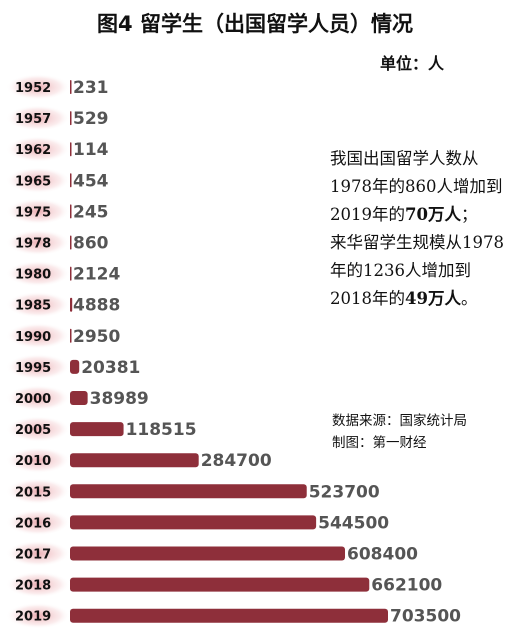 Image resolution: width=510 pixels, height=640 pixels. Describe the element at coordinates (33, 430) in the screenshot. I see `year-label: 2005` at that location.